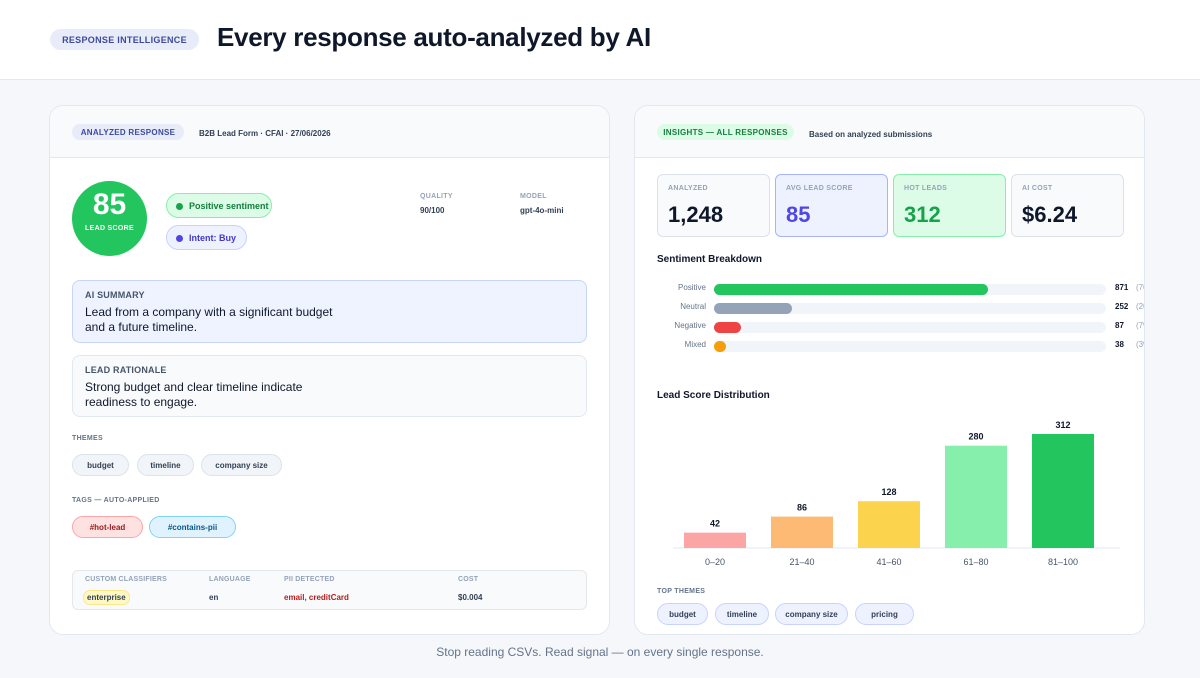  What do you see at coordinates (212, 237) in the screenshot?
I see `intent-text: Intent: Buy` at bounding box center [212, 237].